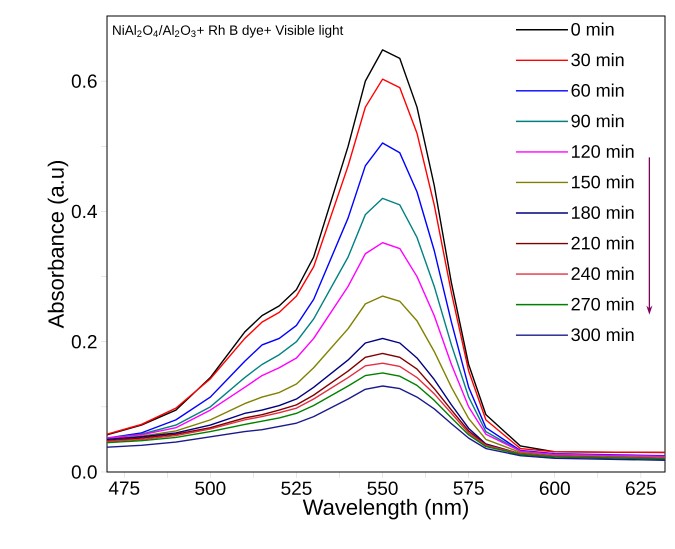  Describe the element at coordinates (296, 488) in the screenshot. I see `x-tick-label: 525` at that location.